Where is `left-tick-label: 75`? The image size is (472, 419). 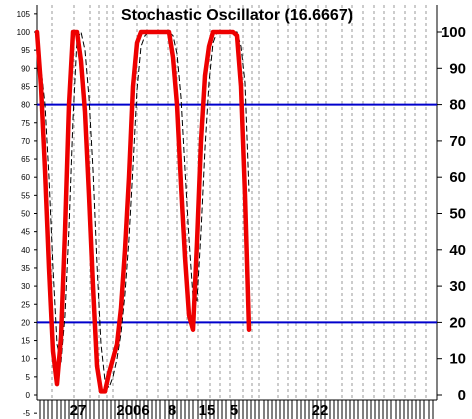
left-tick-label: 75 is located at coordinates (25, 123).